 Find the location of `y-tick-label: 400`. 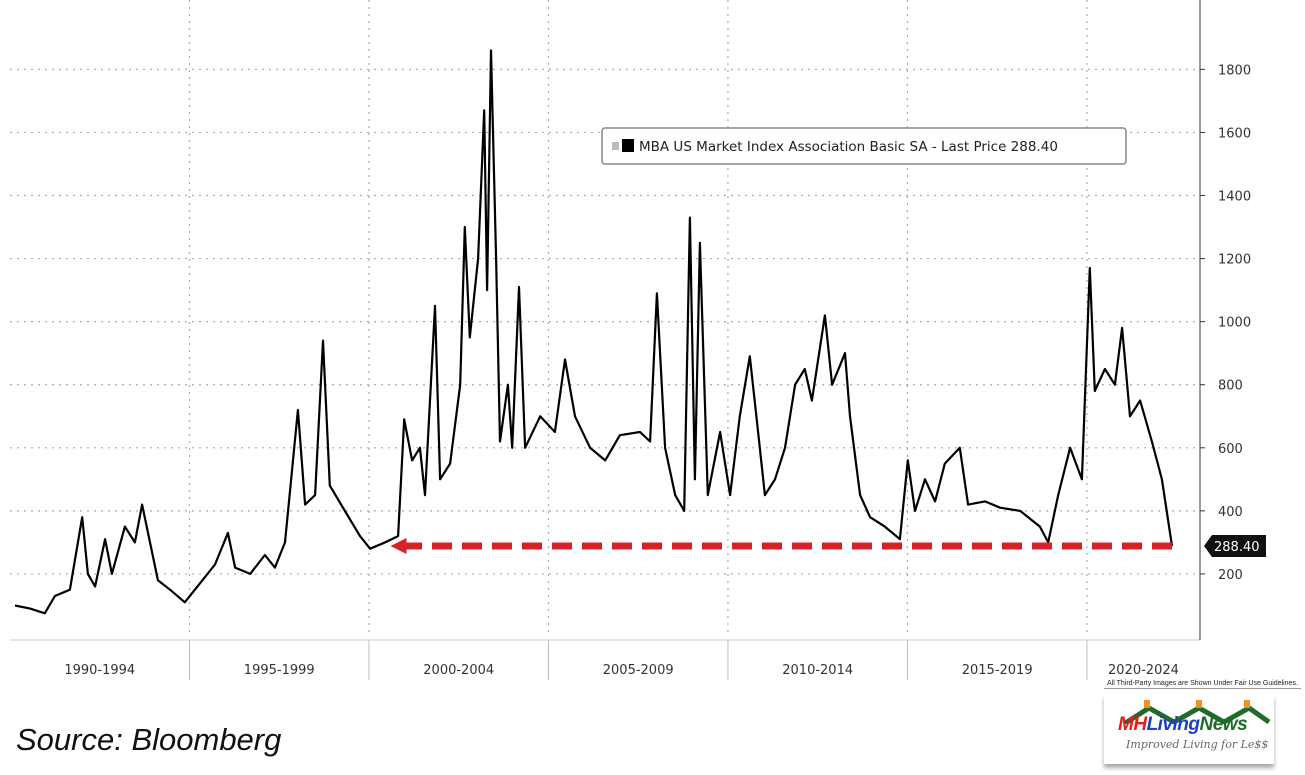

y-tick-label: 400 is located at coordinates (1230, 512).